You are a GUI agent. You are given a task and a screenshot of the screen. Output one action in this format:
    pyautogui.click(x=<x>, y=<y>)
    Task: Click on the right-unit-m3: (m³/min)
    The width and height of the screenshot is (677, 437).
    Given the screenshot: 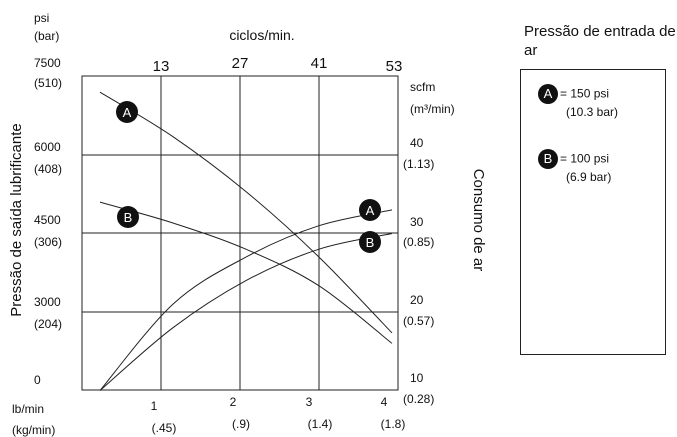 What is the action you would take?
    pyautogui.click(x=432, y=109)
    